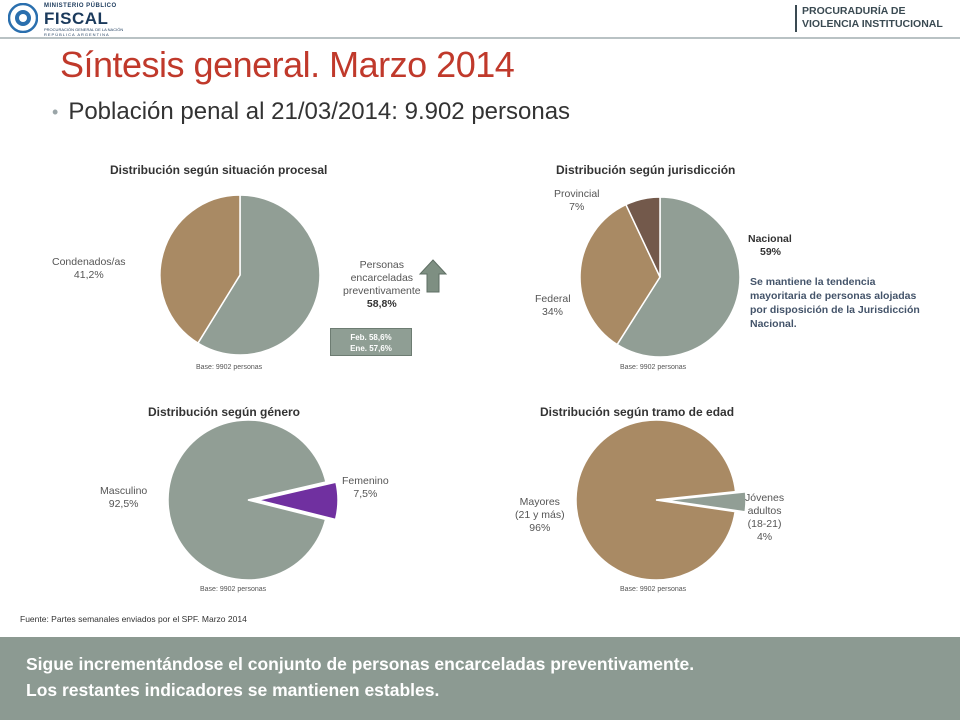 The height and width of the screenshot is (720, 960). I want to click on fiscal-emblem-icon, so click(23, 18).